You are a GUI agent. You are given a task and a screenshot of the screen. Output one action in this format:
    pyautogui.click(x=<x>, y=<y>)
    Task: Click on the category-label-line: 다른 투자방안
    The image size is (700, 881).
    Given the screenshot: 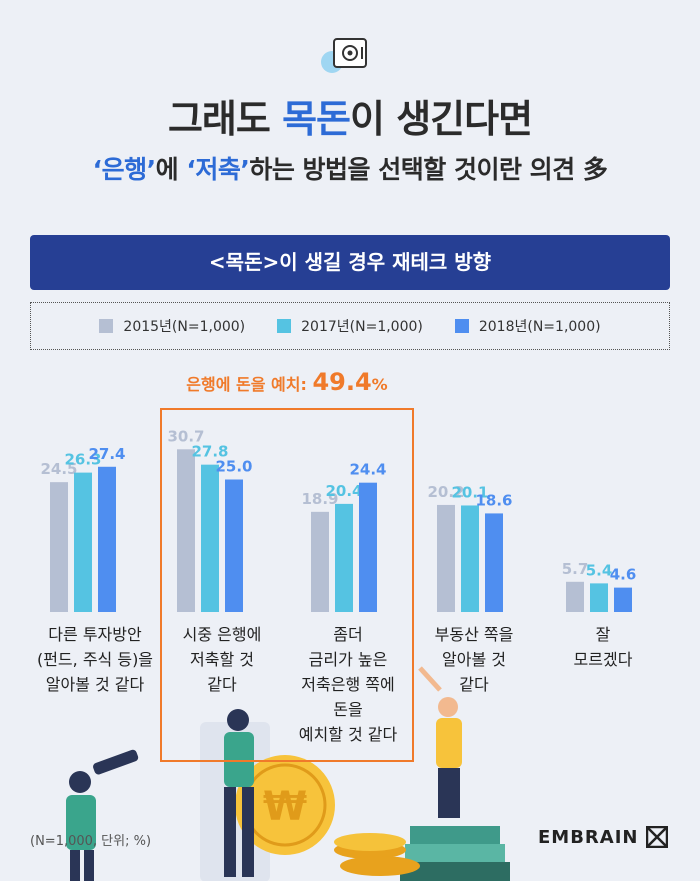 What is the action you would take?
    pyautogui.click(x=95, y=634)
    